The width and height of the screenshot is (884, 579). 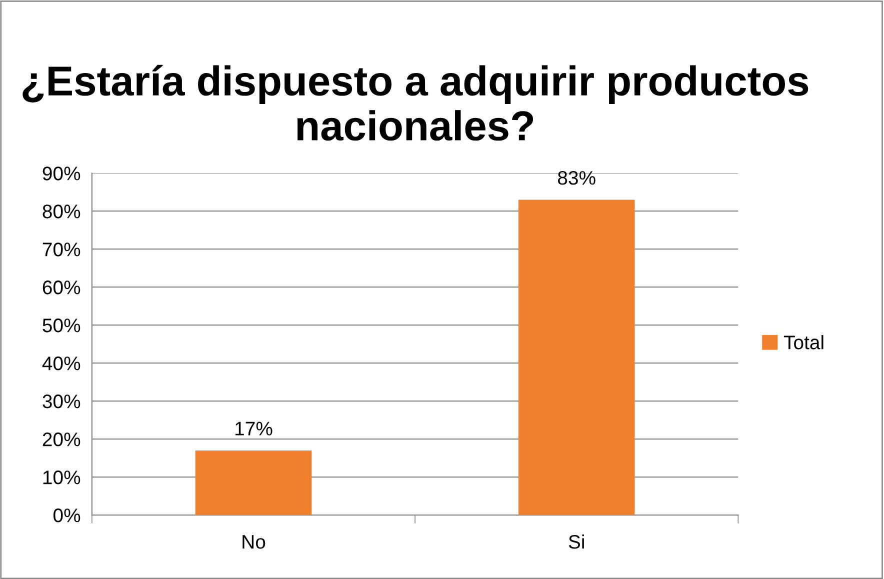 I want to click on chart-title: ¿Estaría dispuesto a adquirir productos nacionales?, so click(x=415, y=102).